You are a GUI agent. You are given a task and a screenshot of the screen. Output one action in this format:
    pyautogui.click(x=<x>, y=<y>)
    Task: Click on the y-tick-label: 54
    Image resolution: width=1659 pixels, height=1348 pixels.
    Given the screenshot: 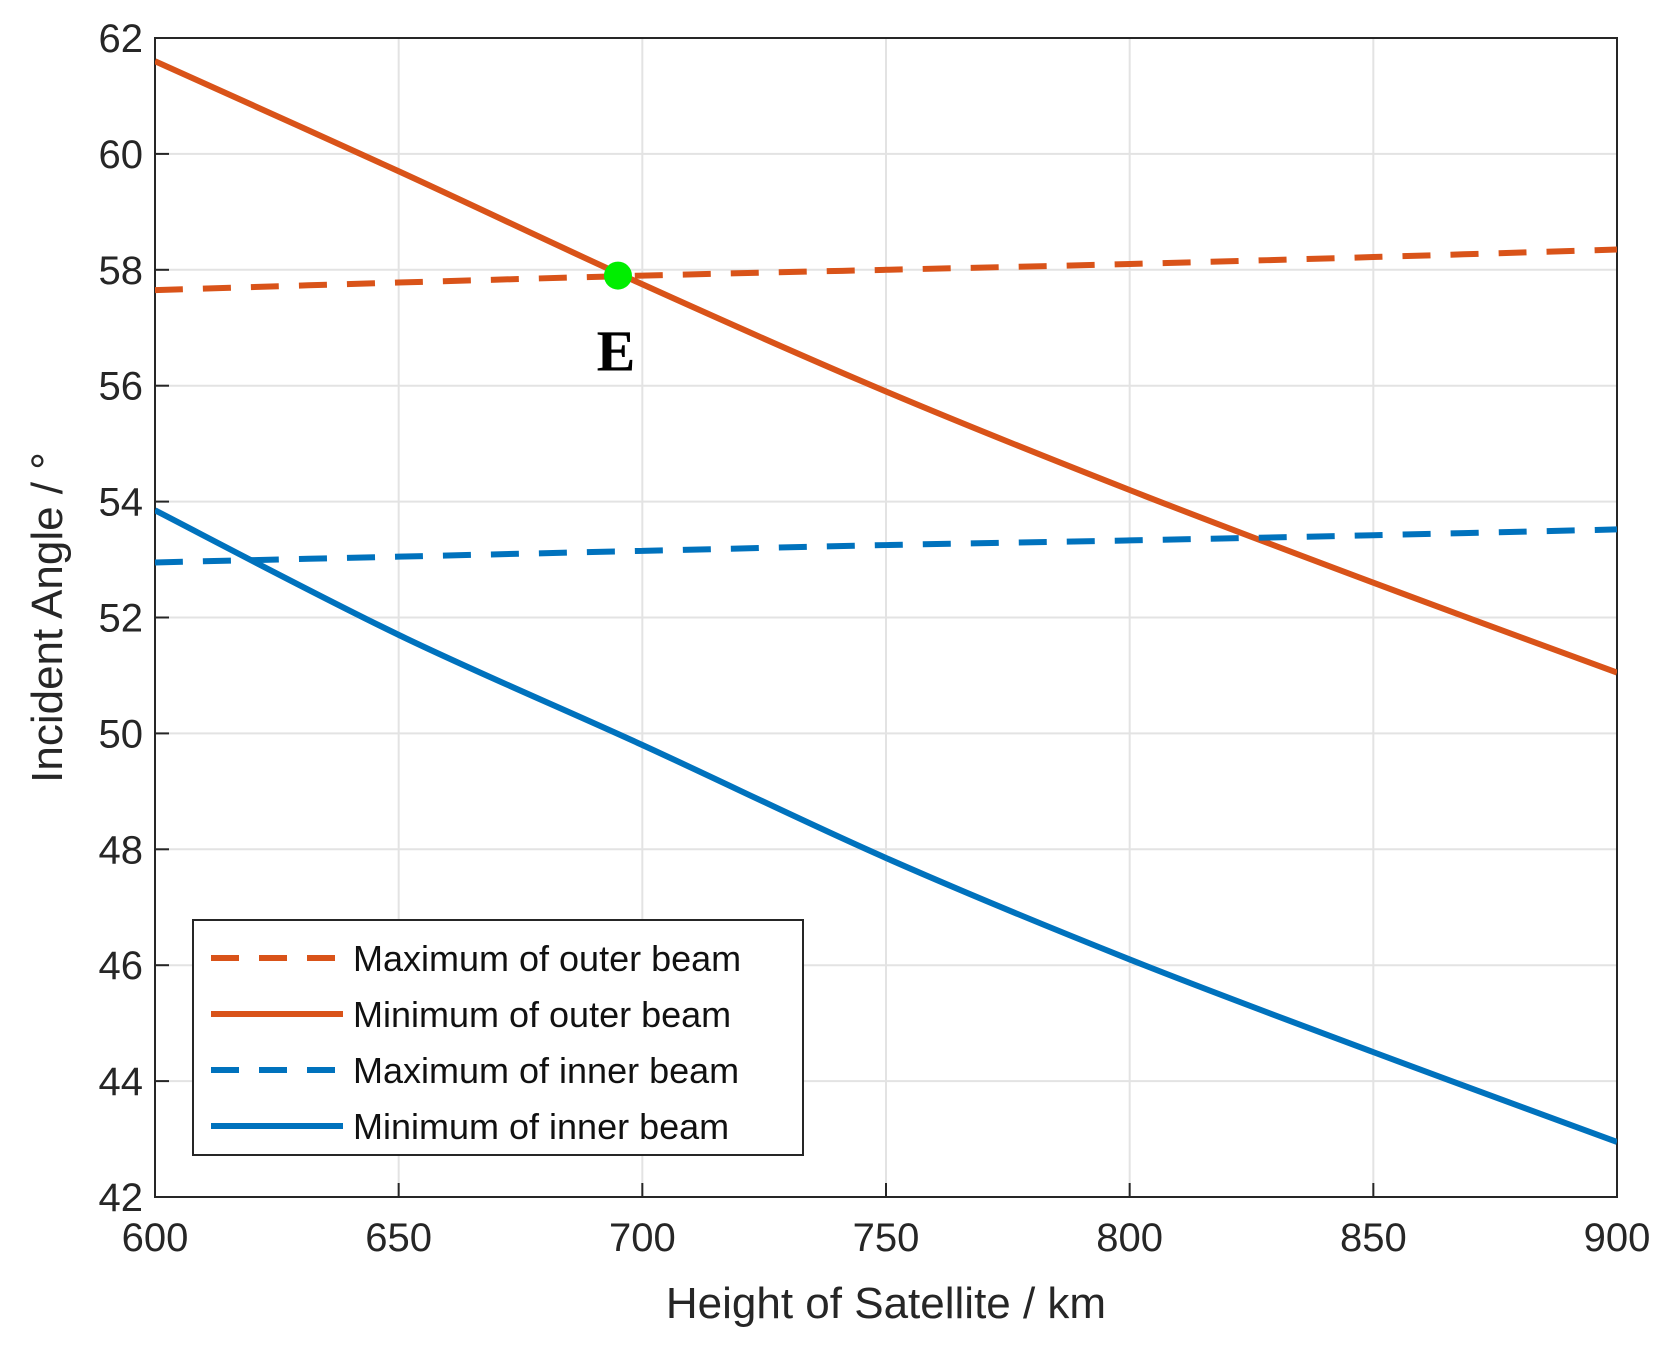 What is the action you would take?
    pyautogui.click(x=121, y=503)
    